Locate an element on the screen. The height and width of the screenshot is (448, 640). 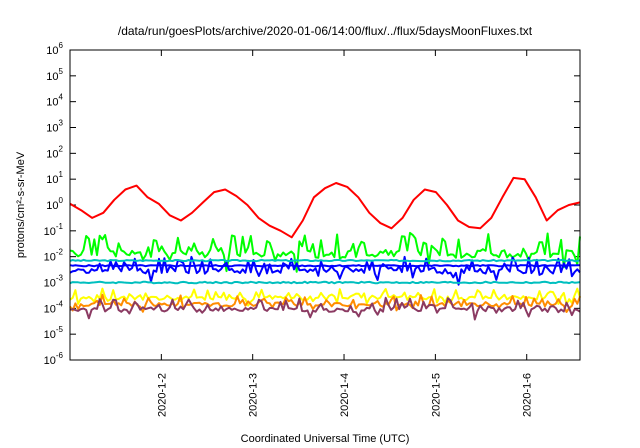
x-axis-label: Coordinated Universal Time (UTC) is located at coordinates (325, 439).